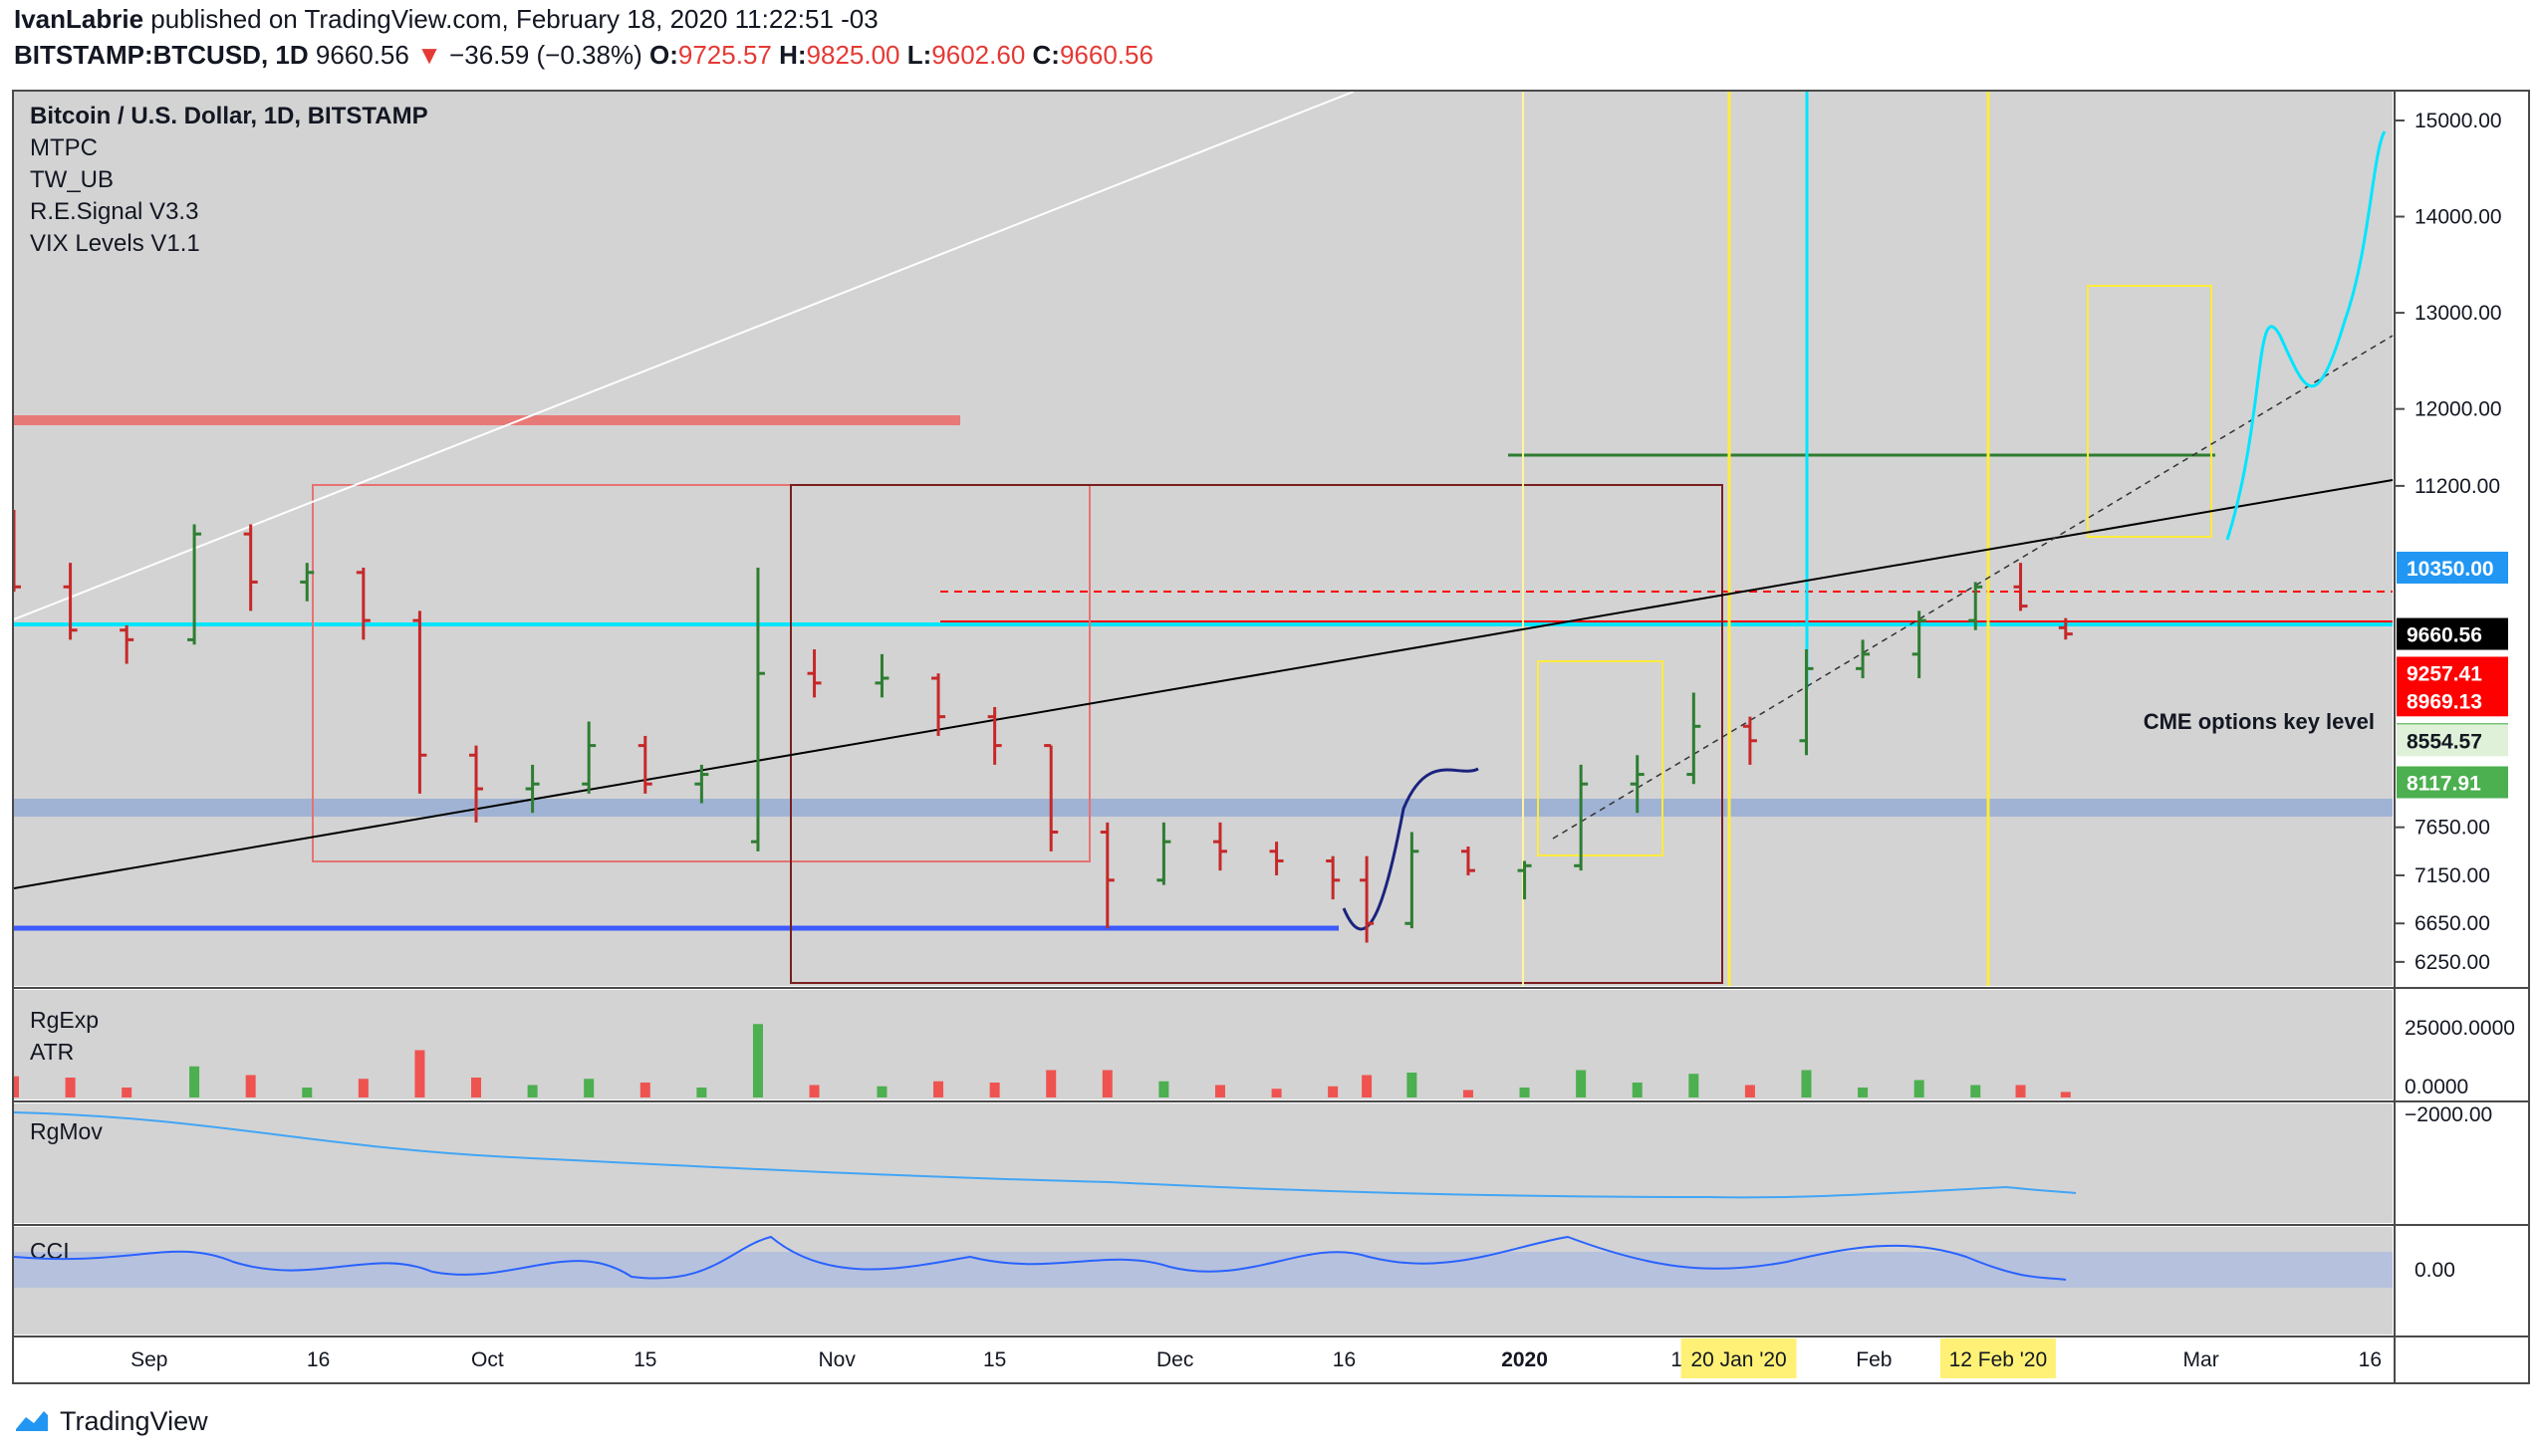 The image size is (2542, 1456). What do you see at coordinates (114, 211) in the screenshot?
I see `legend-indicator-resignal: R.E.Signal V3.3` at bounding box center [114, 211].